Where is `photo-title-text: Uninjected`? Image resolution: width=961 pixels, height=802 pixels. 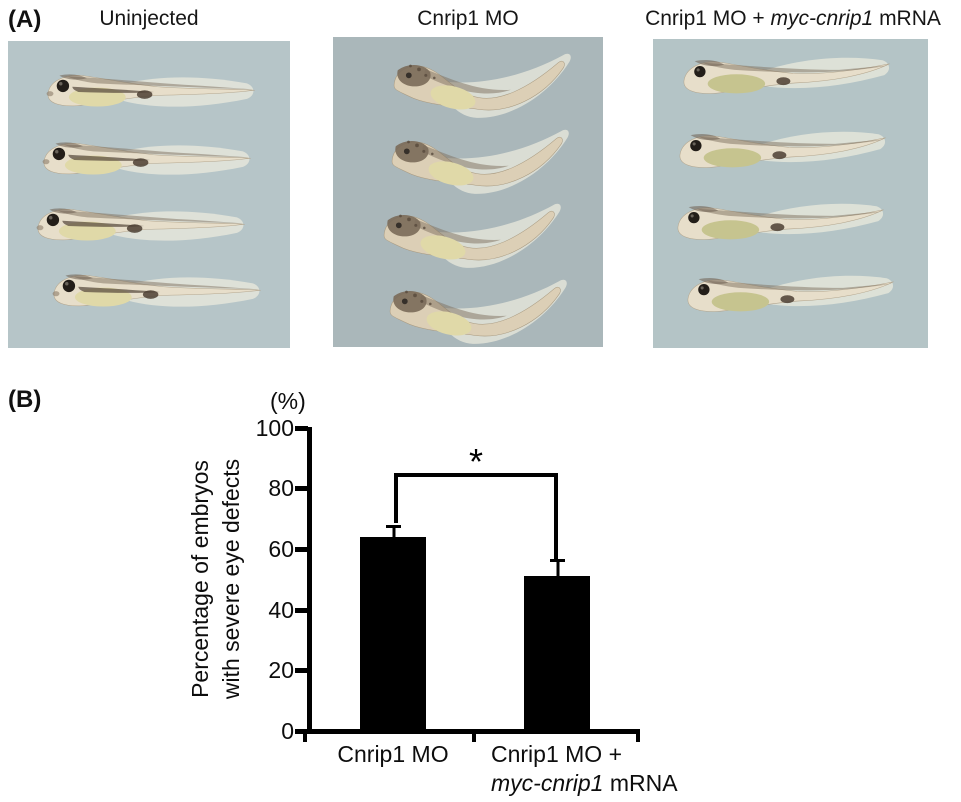 photo-title-text: Uninjected is located at coordinates (149, 18).